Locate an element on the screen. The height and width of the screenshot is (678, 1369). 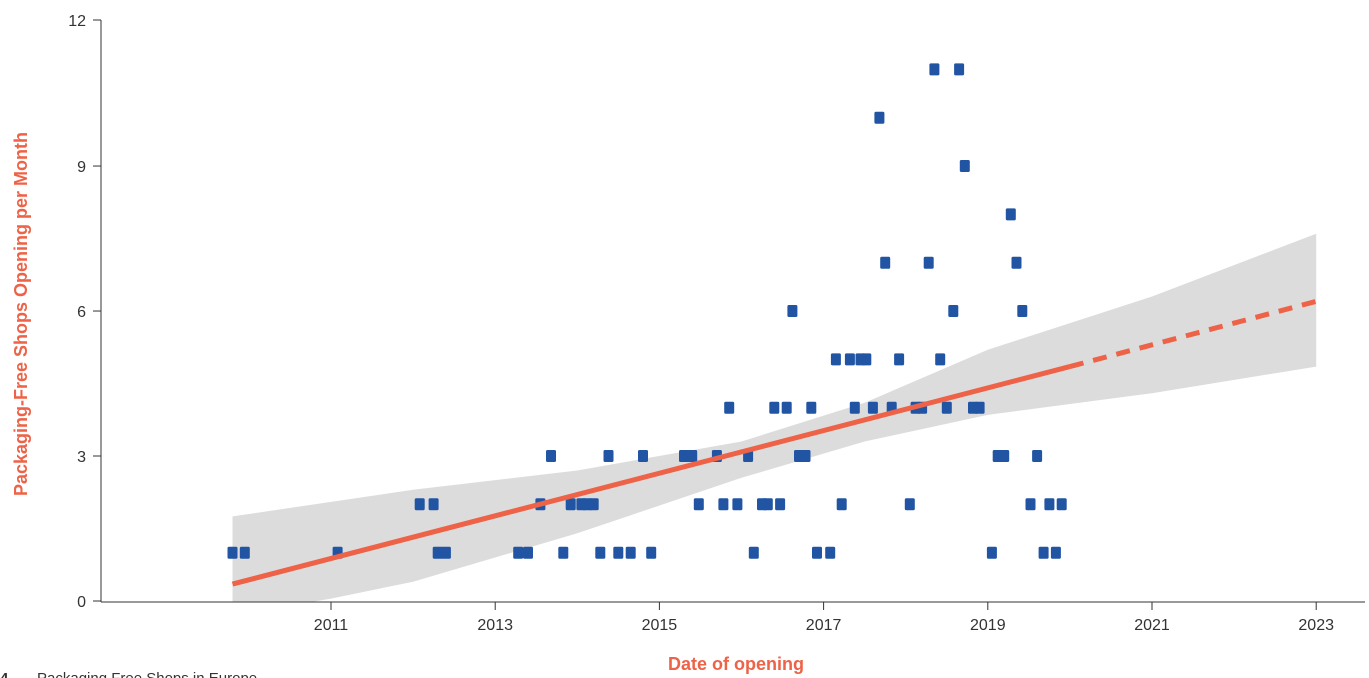
footer-caption: Packaging Free Shops in Europe is located at coordinates (147, 674).